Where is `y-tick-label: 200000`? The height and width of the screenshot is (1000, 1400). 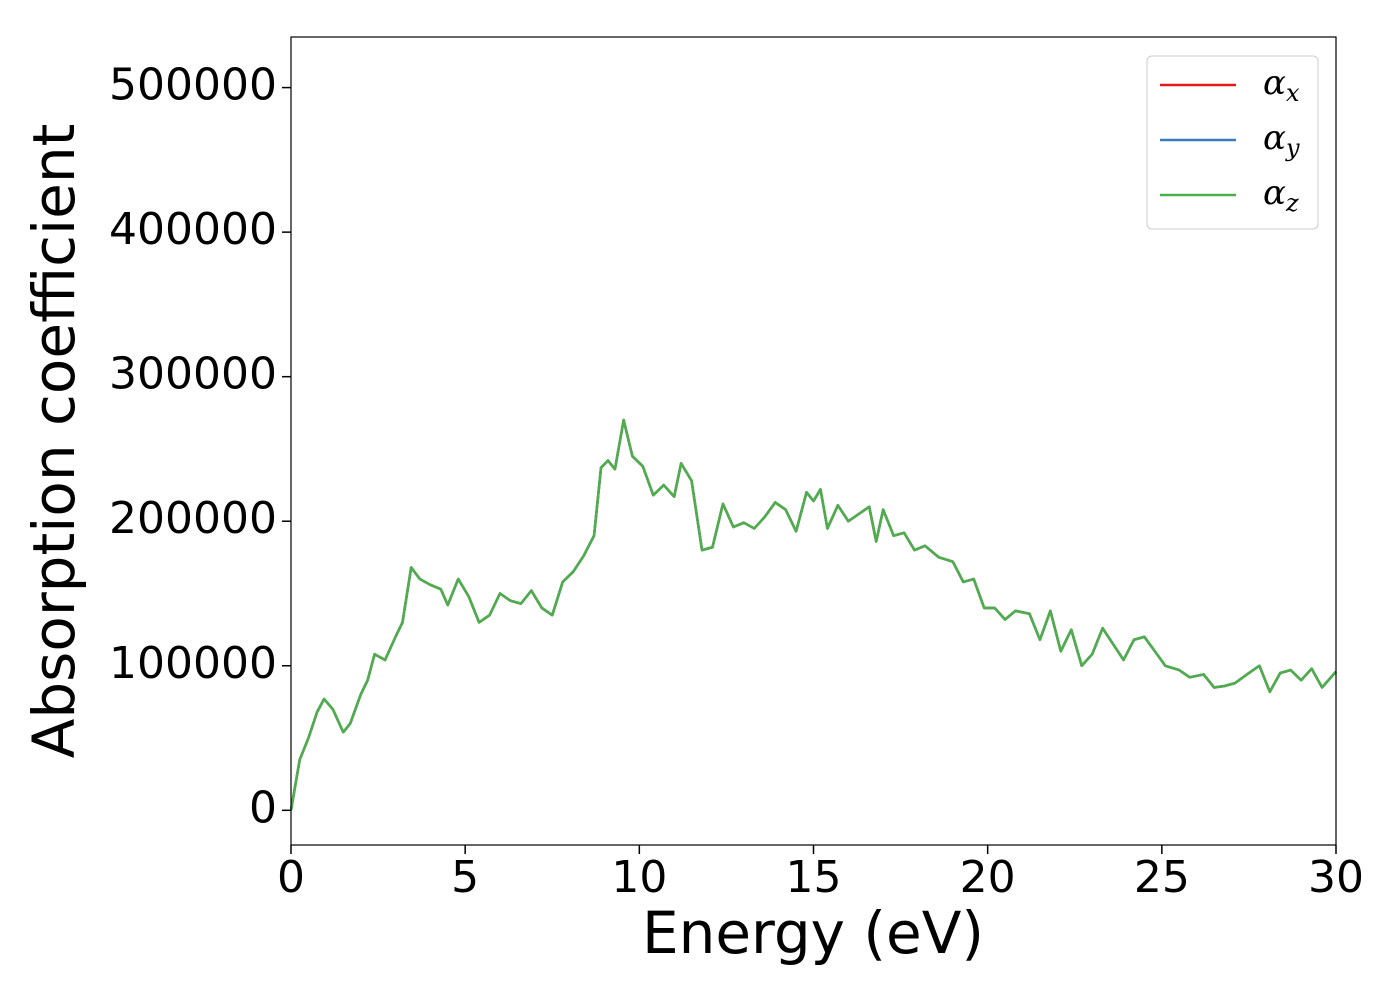 y-tick-label: 200000 is located at coordinates (193, 518).